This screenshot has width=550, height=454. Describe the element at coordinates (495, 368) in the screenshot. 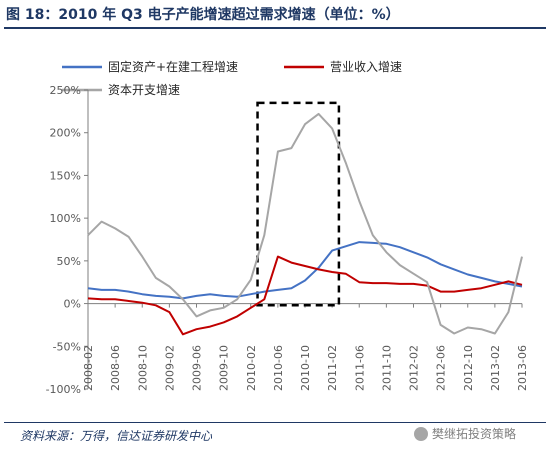

I see `x-tick-label: 2013-02` at that location.